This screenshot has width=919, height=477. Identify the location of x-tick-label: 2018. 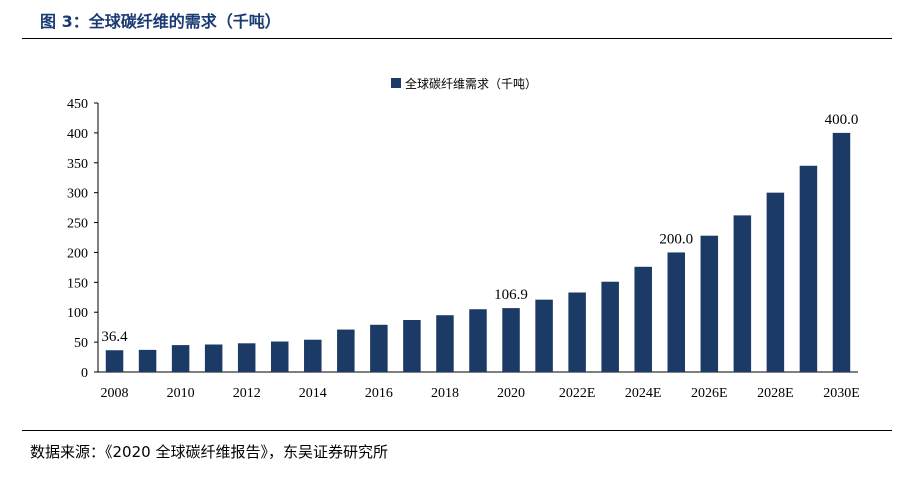
(445, 393).